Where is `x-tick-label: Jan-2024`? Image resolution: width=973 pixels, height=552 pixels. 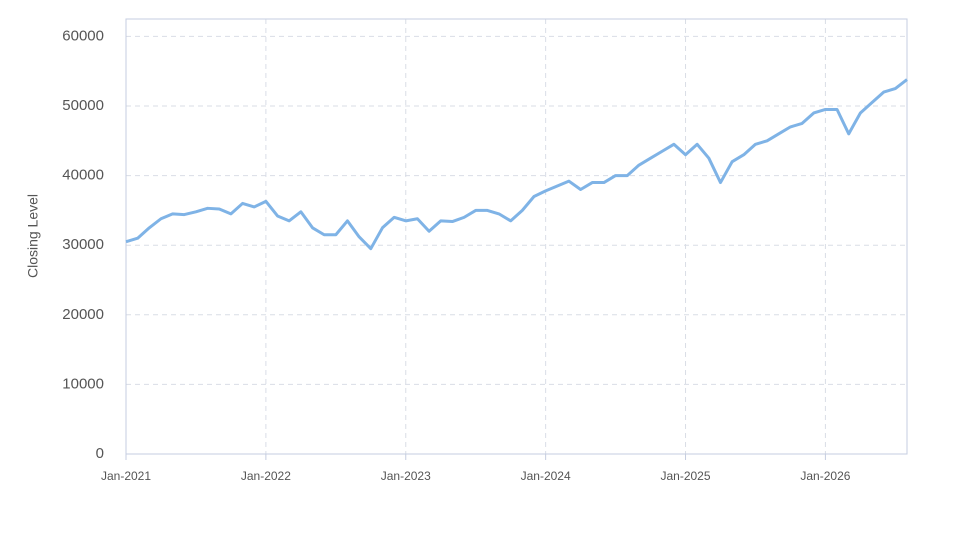 x-tick-label: Jan-2024 is located at coordinates (546, 476).